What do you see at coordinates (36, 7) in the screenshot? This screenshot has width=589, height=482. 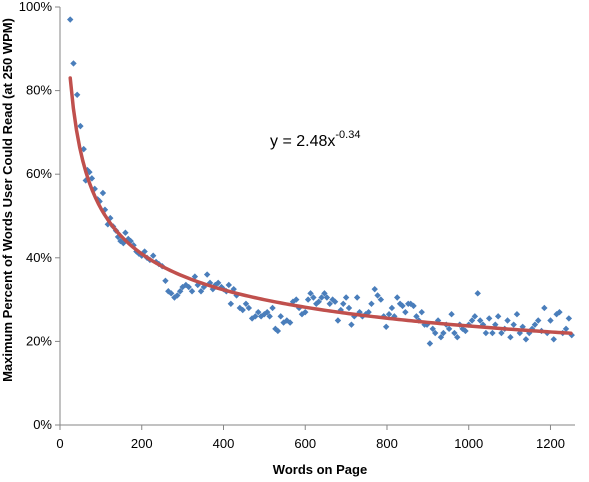 I see `y-tick-label: 100%` at bounding box center [36, 7].